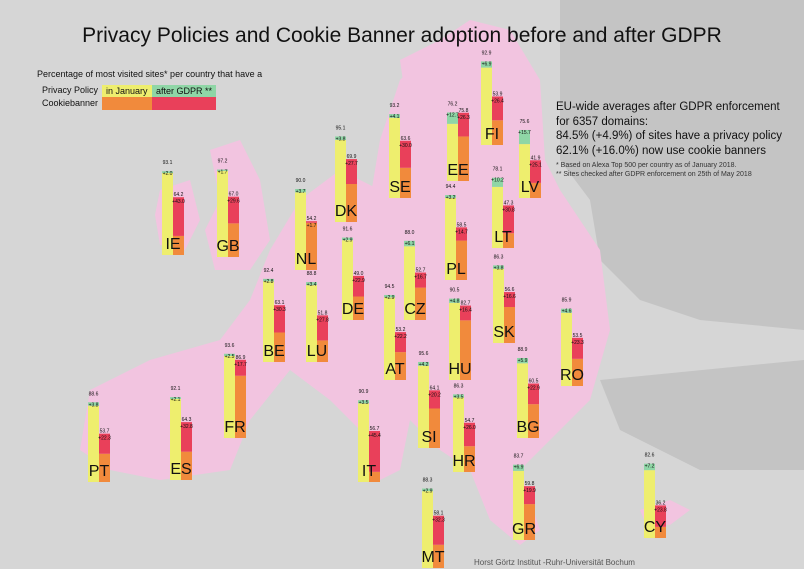 The width and height of the screenshot is (804, 569). Describe the element at coordinates (566, 310) in the screenshot. I see `privacy-bar-increase-ro` at that location.